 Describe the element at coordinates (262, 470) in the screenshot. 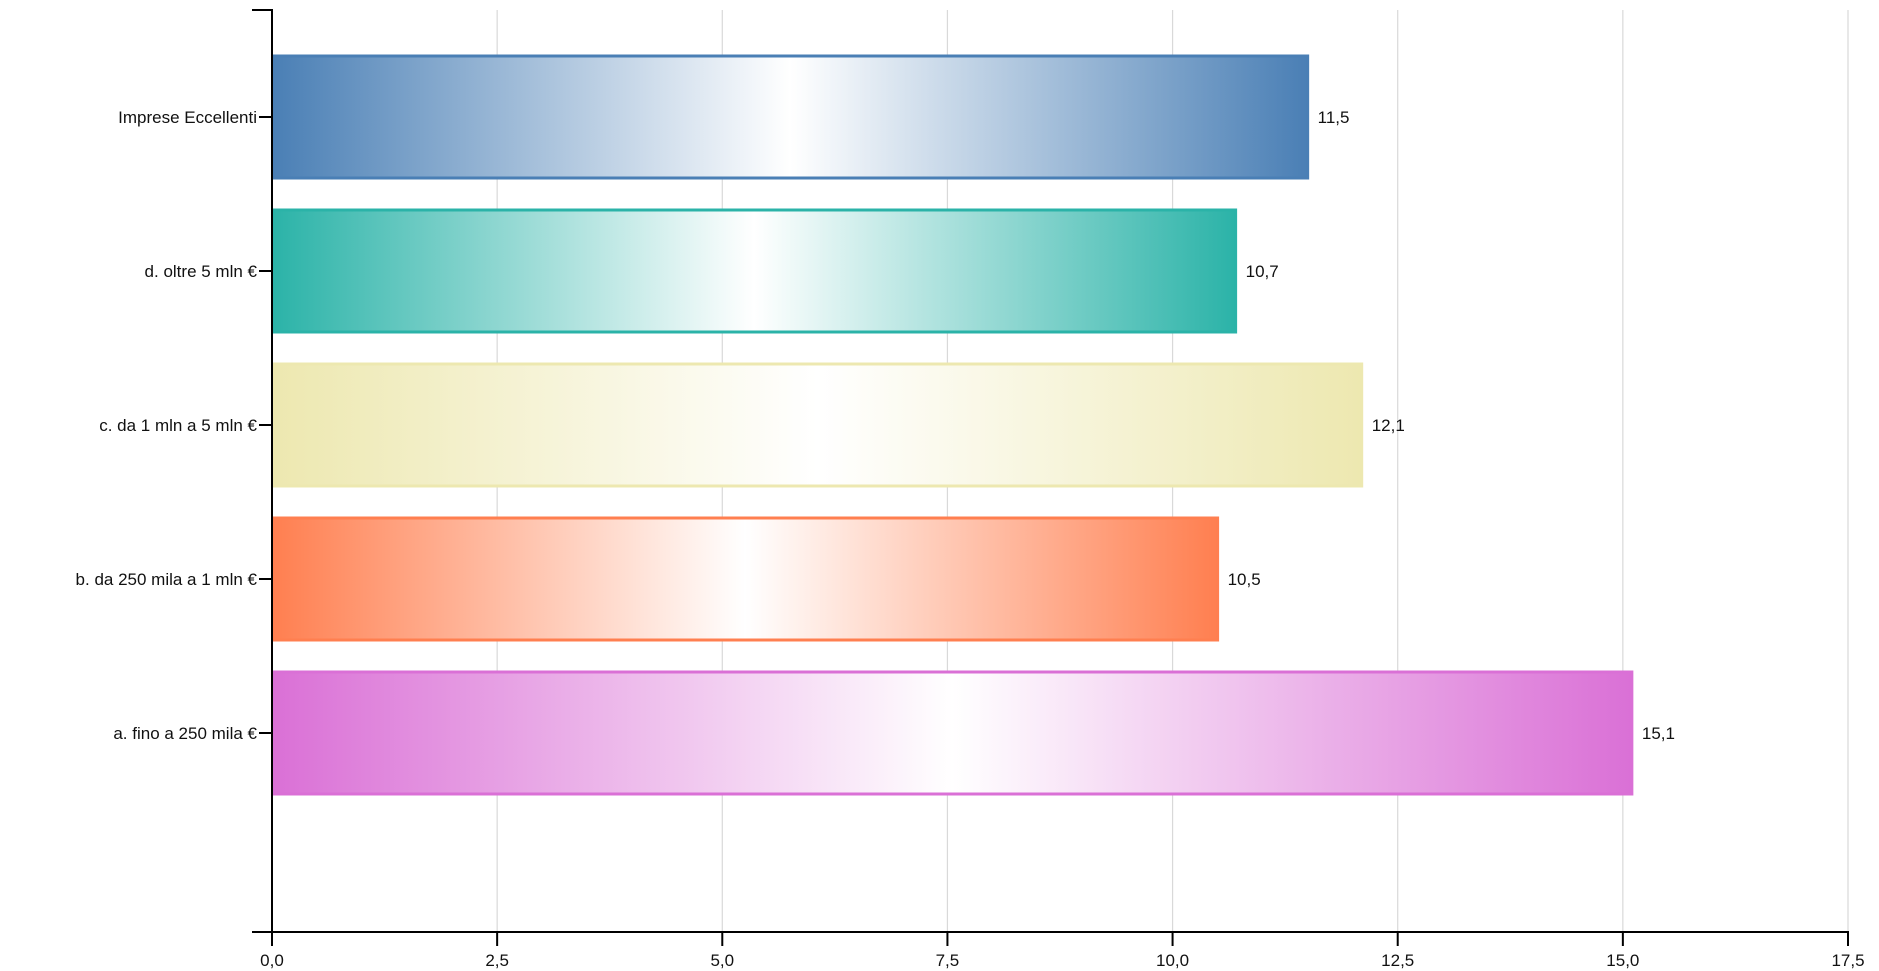

I see `y-axis` at that location.